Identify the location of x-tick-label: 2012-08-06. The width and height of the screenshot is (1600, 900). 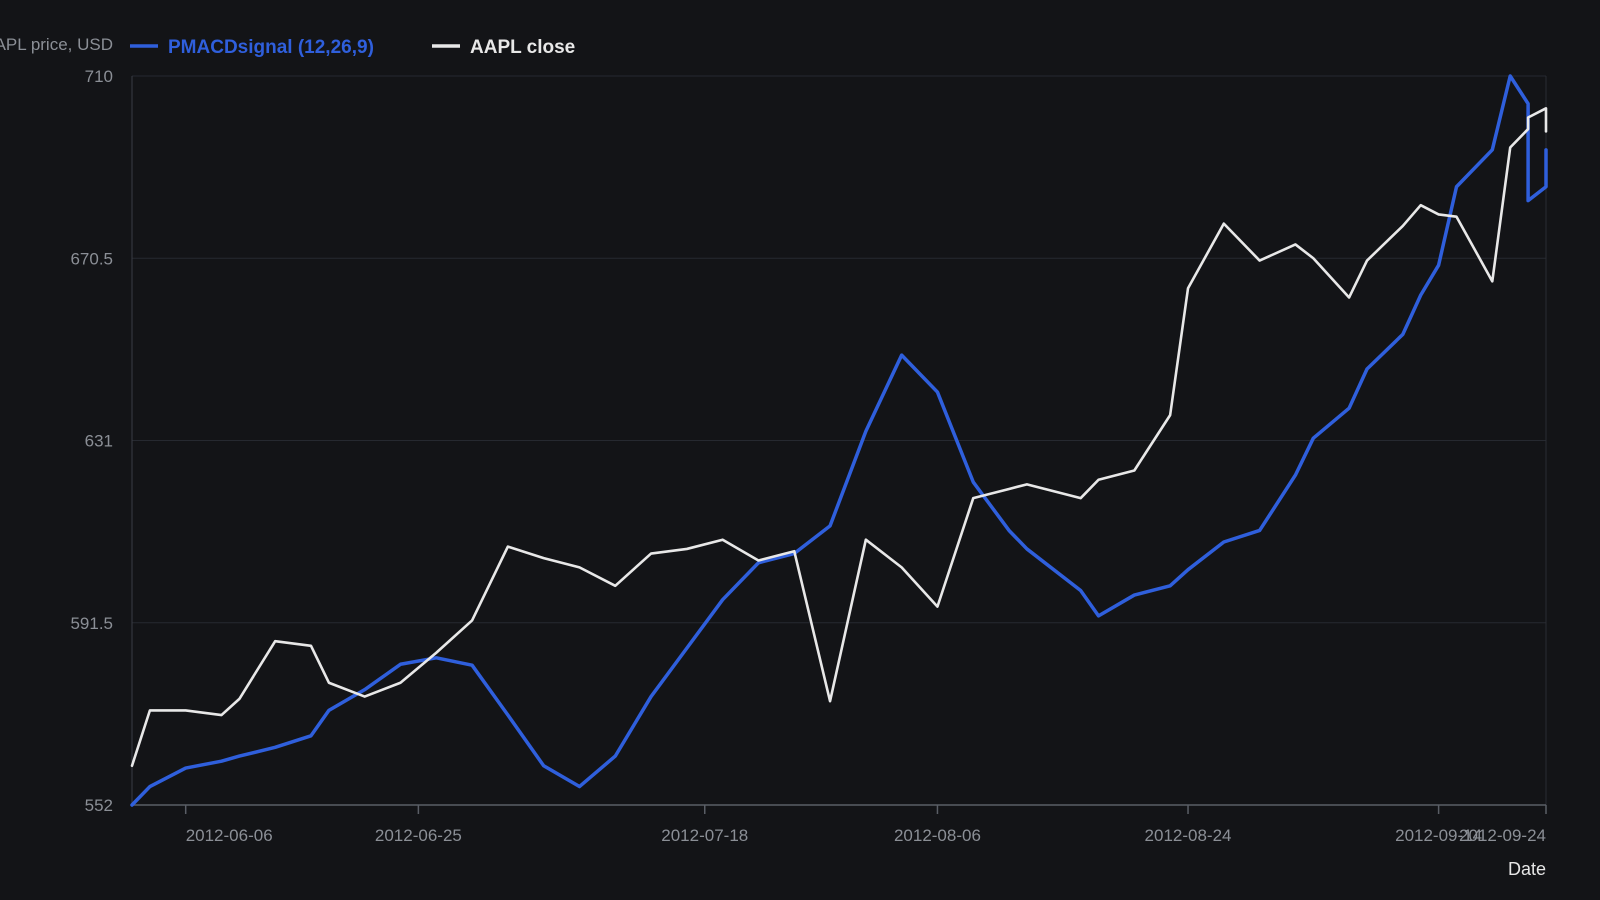
(937, 835).